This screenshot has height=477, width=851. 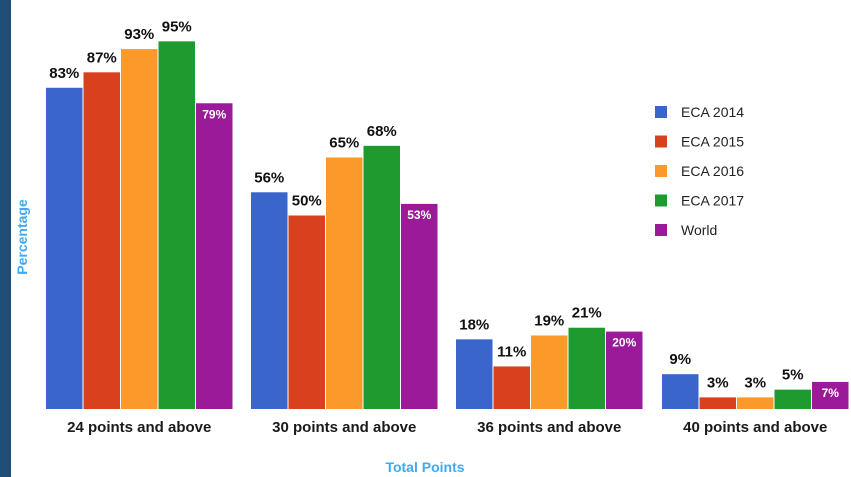 I want to click on legend-label: ECA 2015, so click(x=712, y=142).